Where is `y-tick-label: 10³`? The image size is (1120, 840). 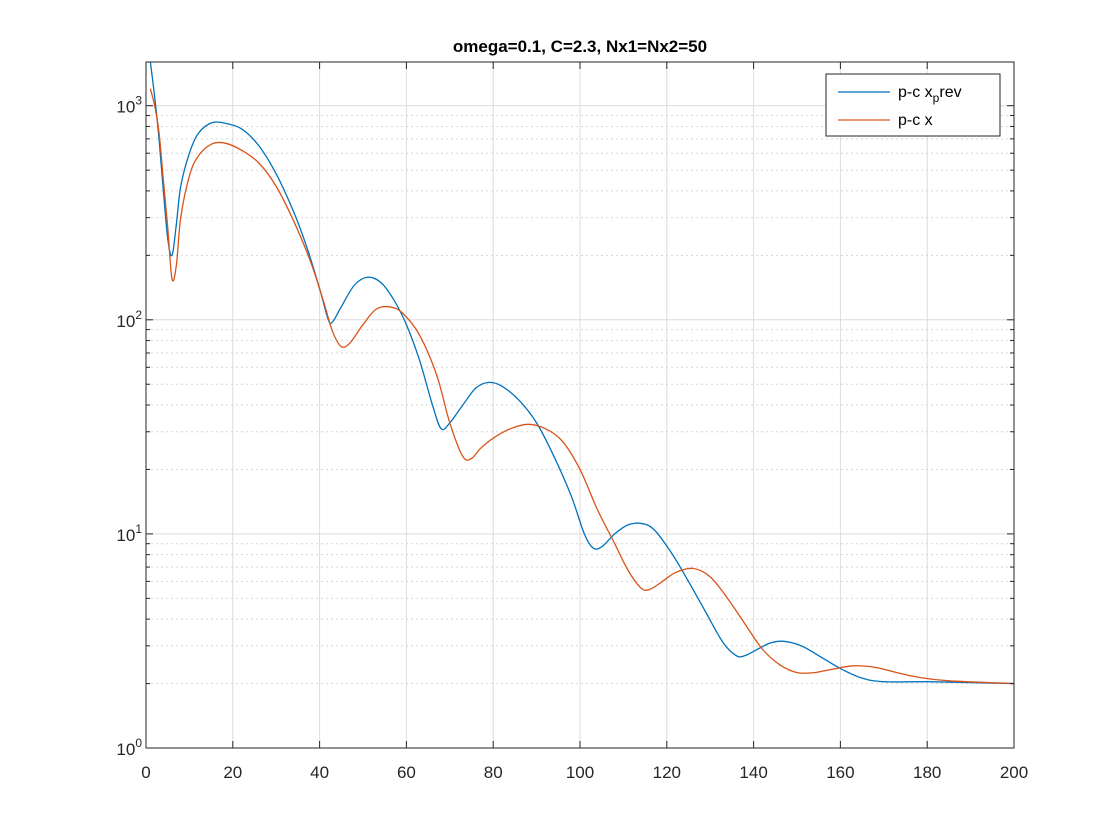 y-tick-label: 10³ is located at coordinates (129, 105).